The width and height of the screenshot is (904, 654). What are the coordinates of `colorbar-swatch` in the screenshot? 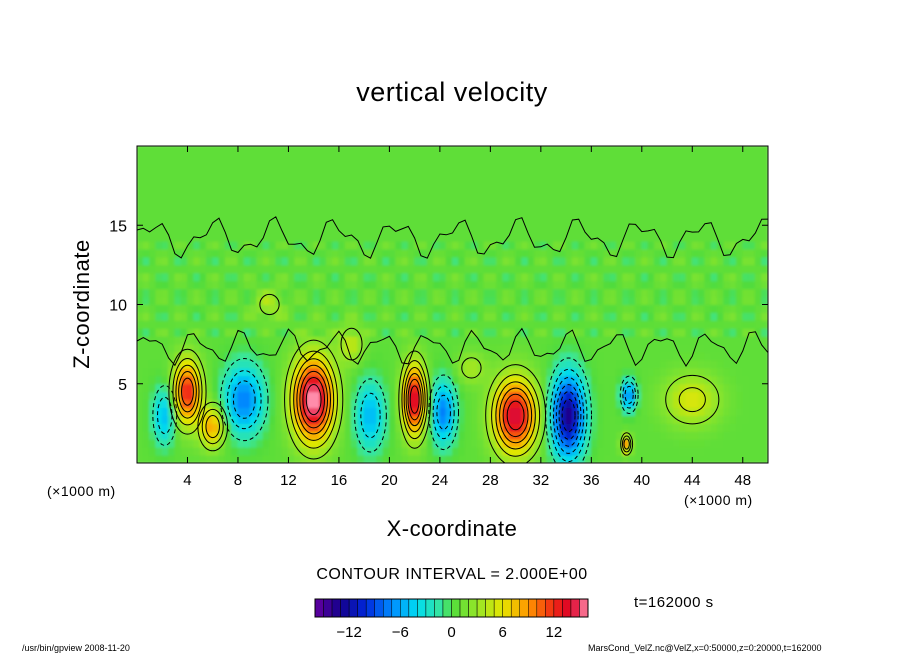 It's located at (541, 608).